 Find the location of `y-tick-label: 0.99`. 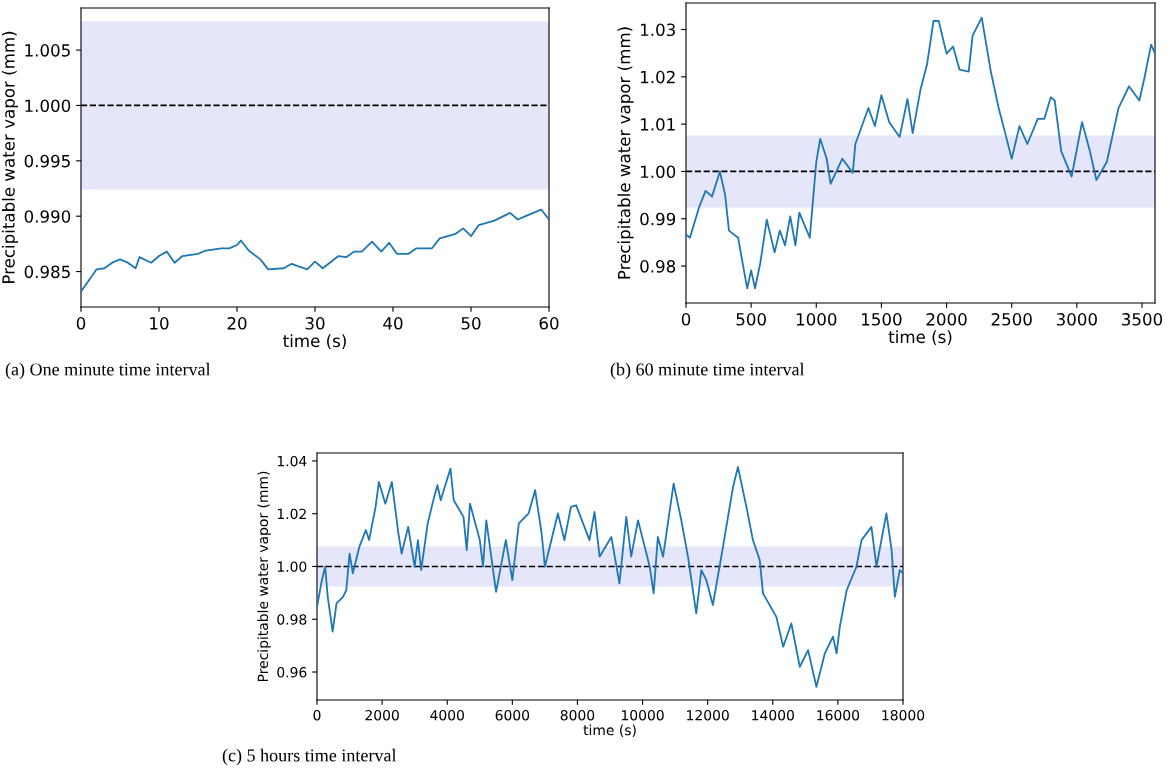

y-tick-label: 0.99 is located at coordinates (658, 219).